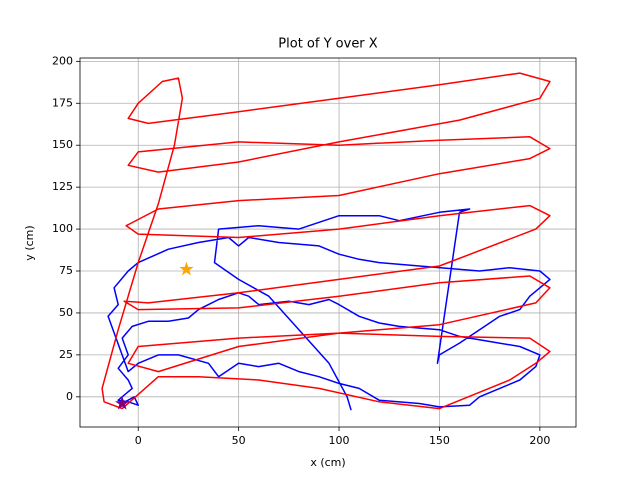 The width and height of the screenshot is (640, 480). What do you see at coordinates (327, 462) in the screenshot?
I see `x-axis-label: x (cm)` at bounding box center [327, 462].